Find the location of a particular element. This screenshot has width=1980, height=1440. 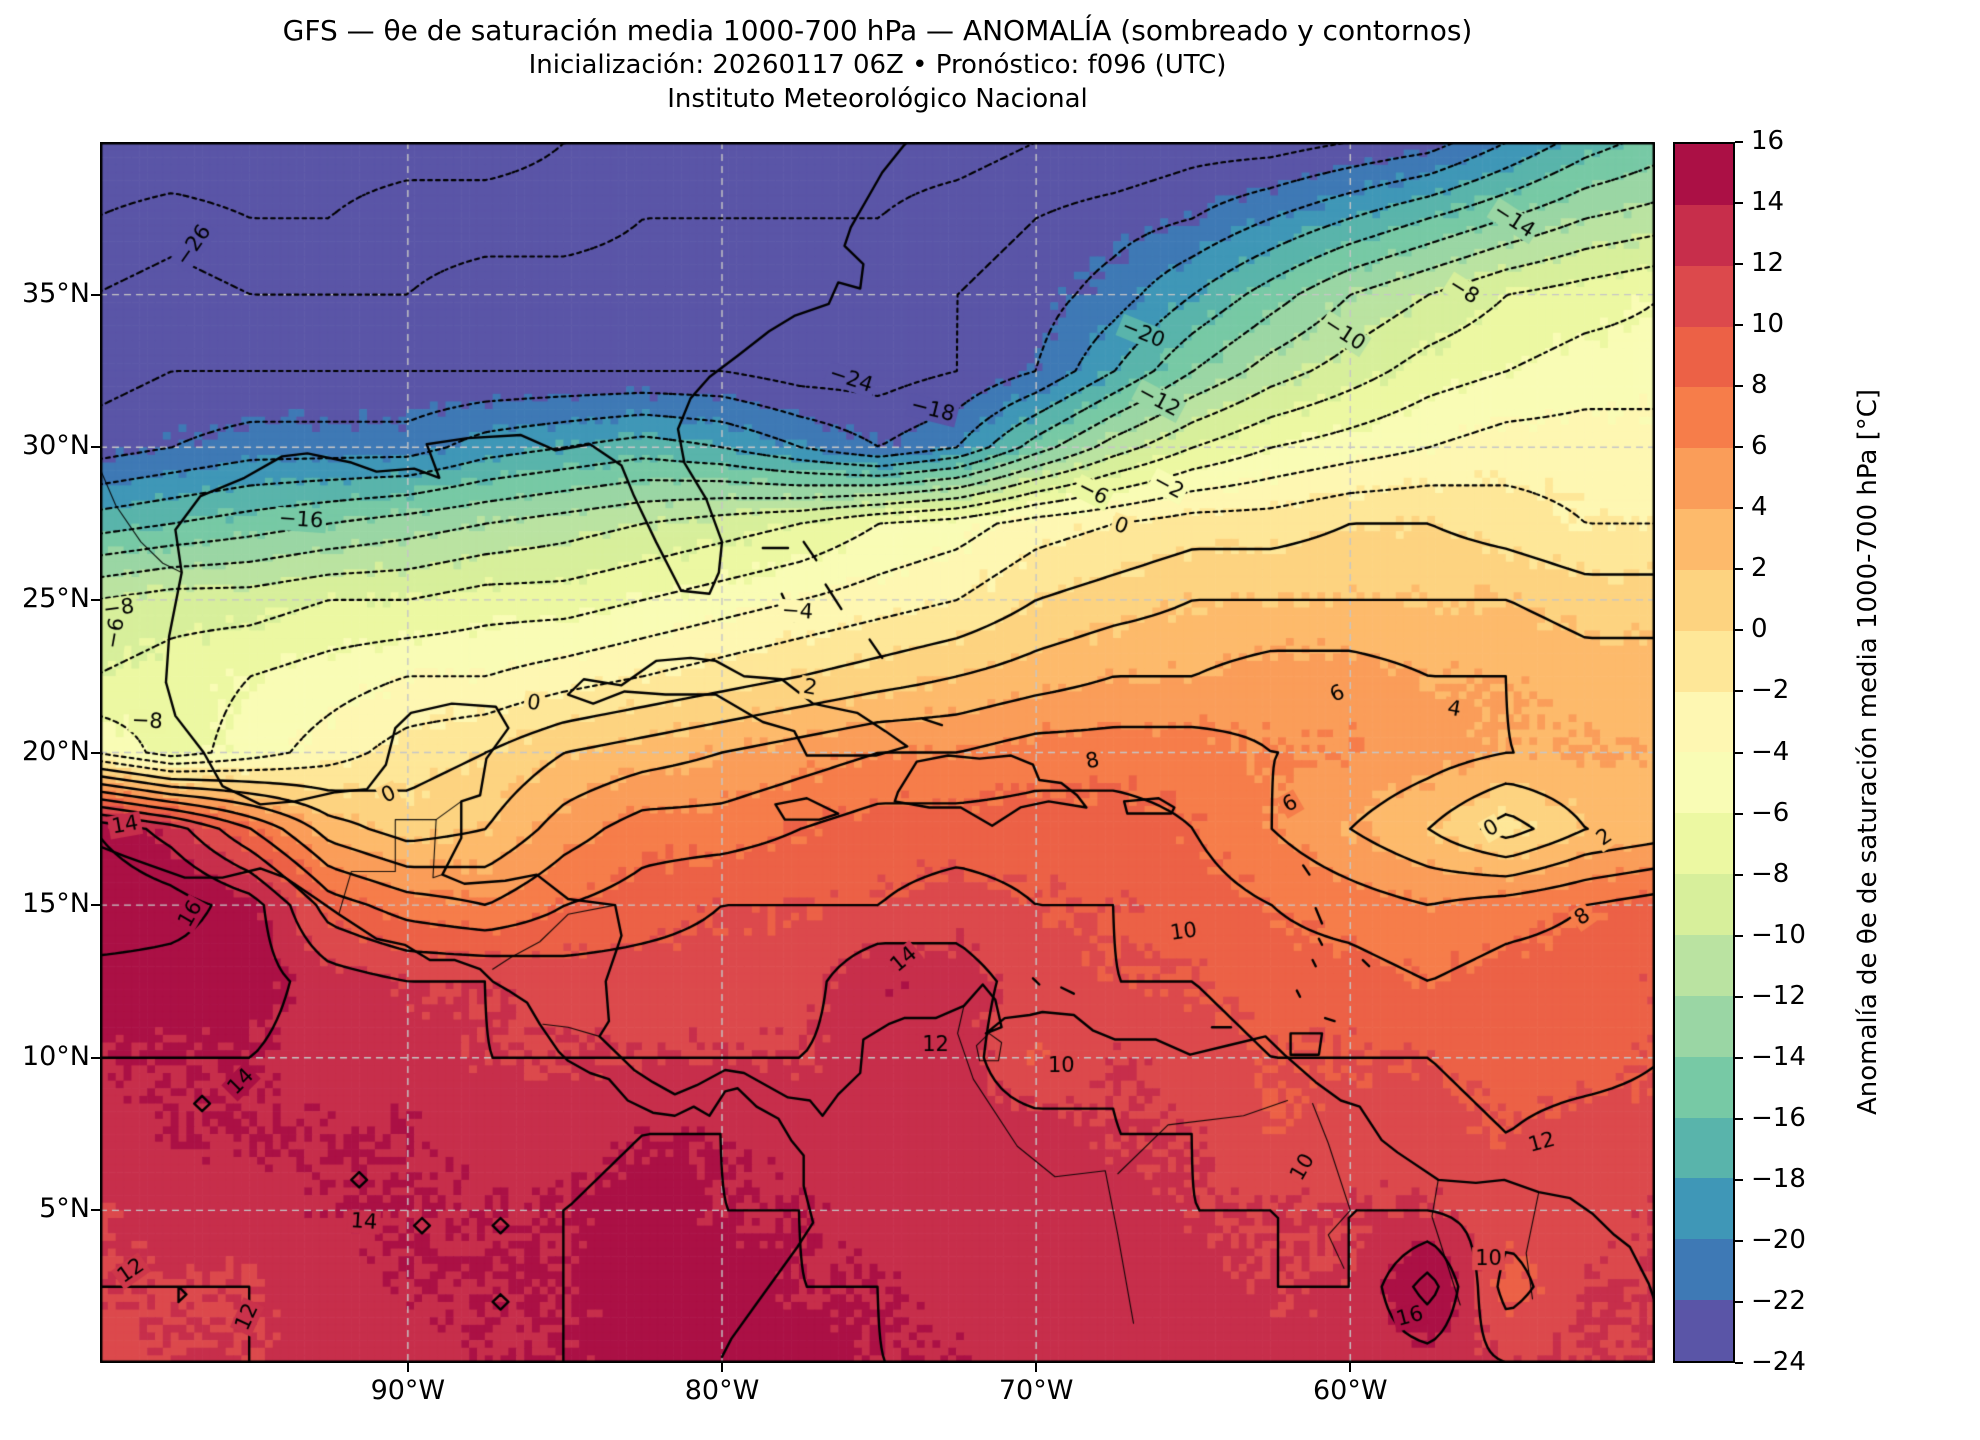

colorbar-tick-label: −16 is located at coordinates (1778, 1117).